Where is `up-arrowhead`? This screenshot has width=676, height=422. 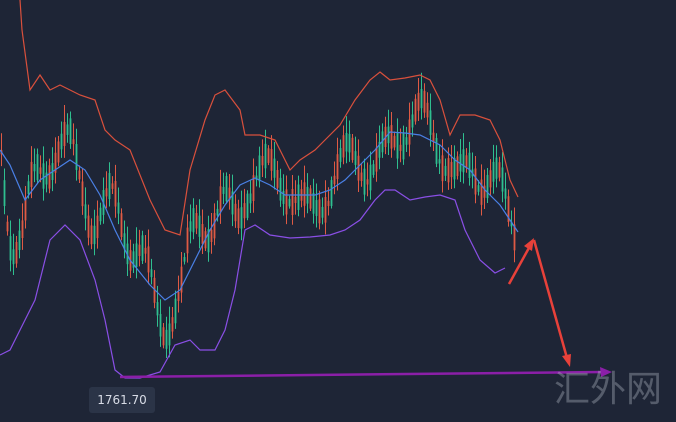
up-arrowhead is located at coordinates (529, 244).